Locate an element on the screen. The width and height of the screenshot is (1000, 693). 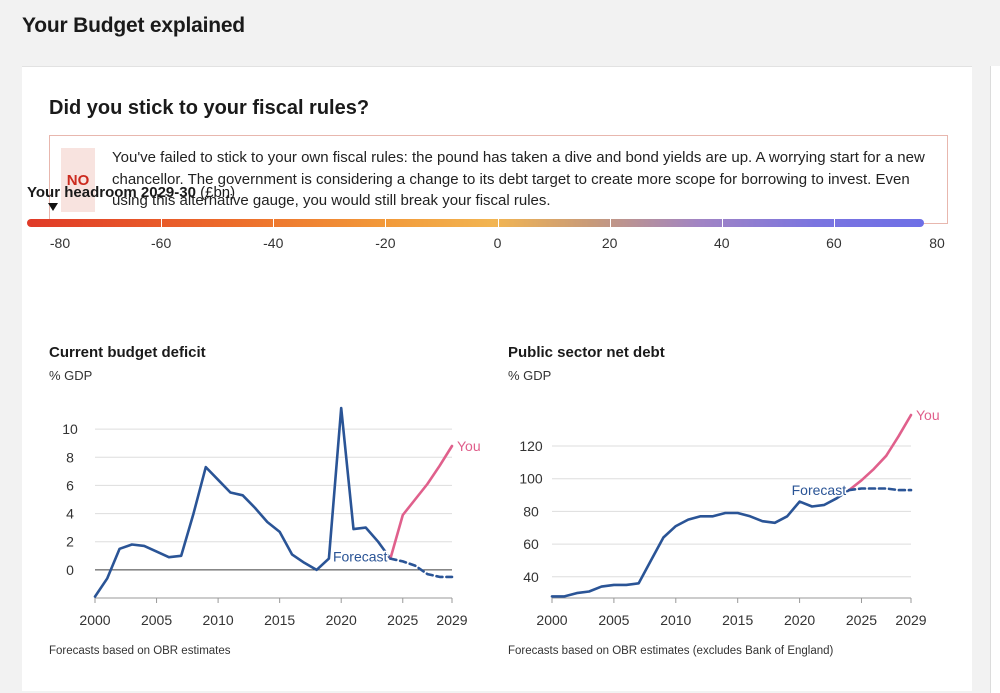
headroom-label: Your headroom 2029-30 (£bn) is located at coordinates (131, 192).